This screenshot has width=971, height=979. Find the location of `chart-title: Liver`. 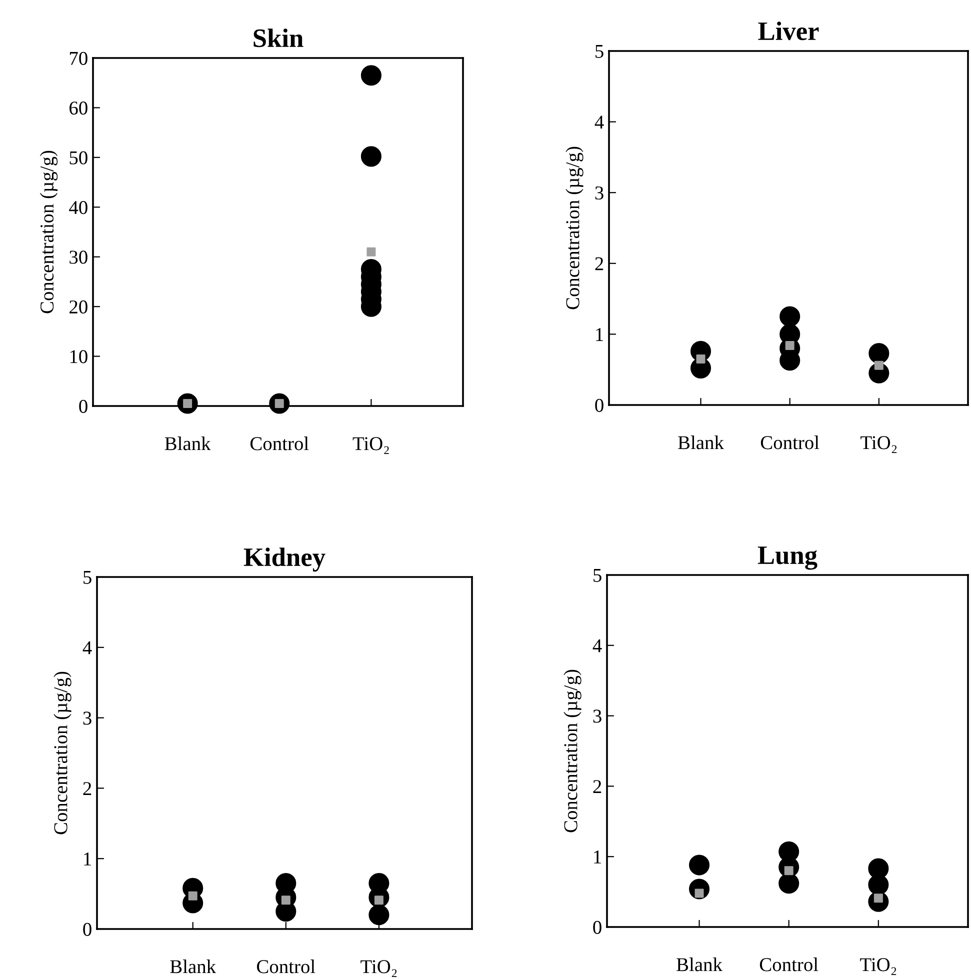

chart-title: Liver is located at coordinates (788, 31).